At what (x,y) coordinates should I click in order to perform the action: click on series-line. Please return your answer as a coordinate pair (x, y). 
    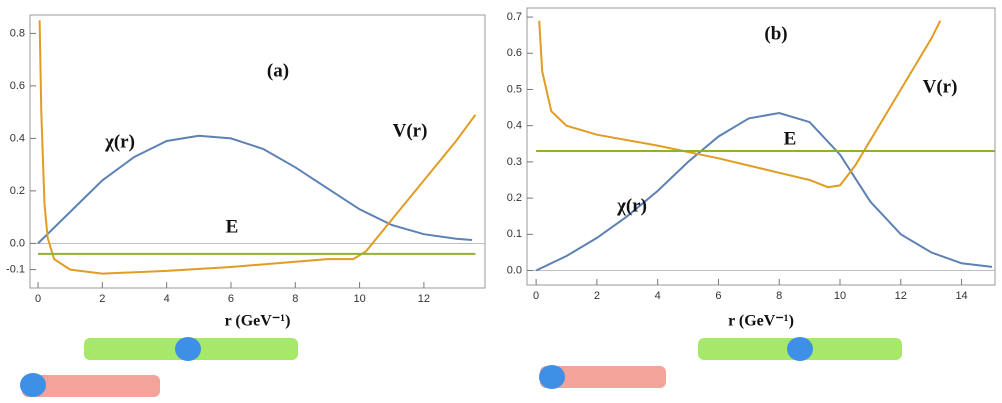
    Looking at the image, I should click on (255, 189).